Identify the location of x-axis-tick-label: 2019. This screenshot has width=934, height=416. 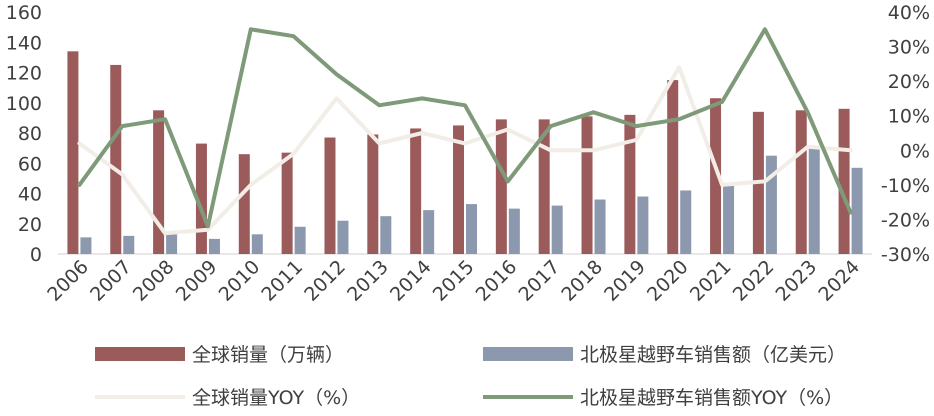
(625, 281).